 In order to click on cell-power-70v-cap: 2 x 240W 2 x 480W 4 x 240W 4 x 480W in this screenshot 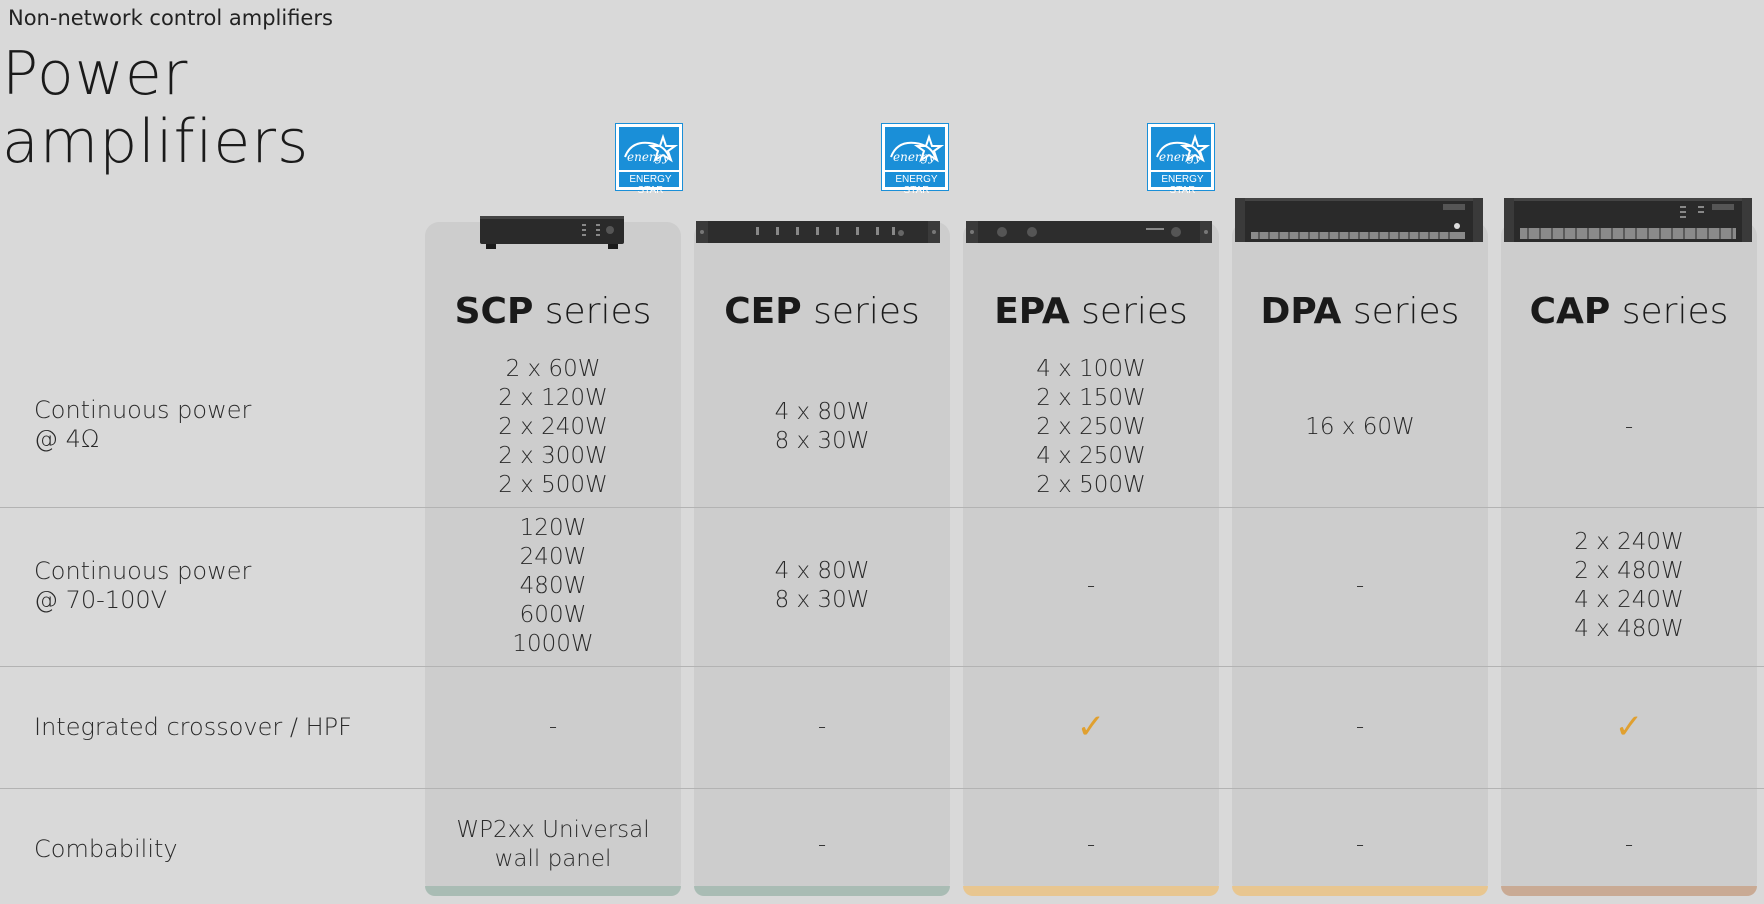, I will do `click(1629, 586)`.